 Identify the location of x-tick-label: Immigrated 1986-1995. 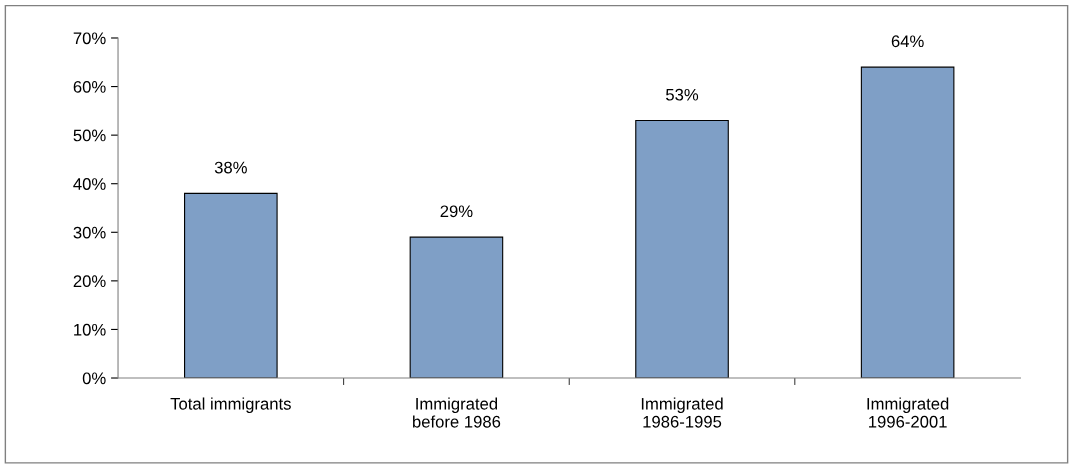
(682, 412).